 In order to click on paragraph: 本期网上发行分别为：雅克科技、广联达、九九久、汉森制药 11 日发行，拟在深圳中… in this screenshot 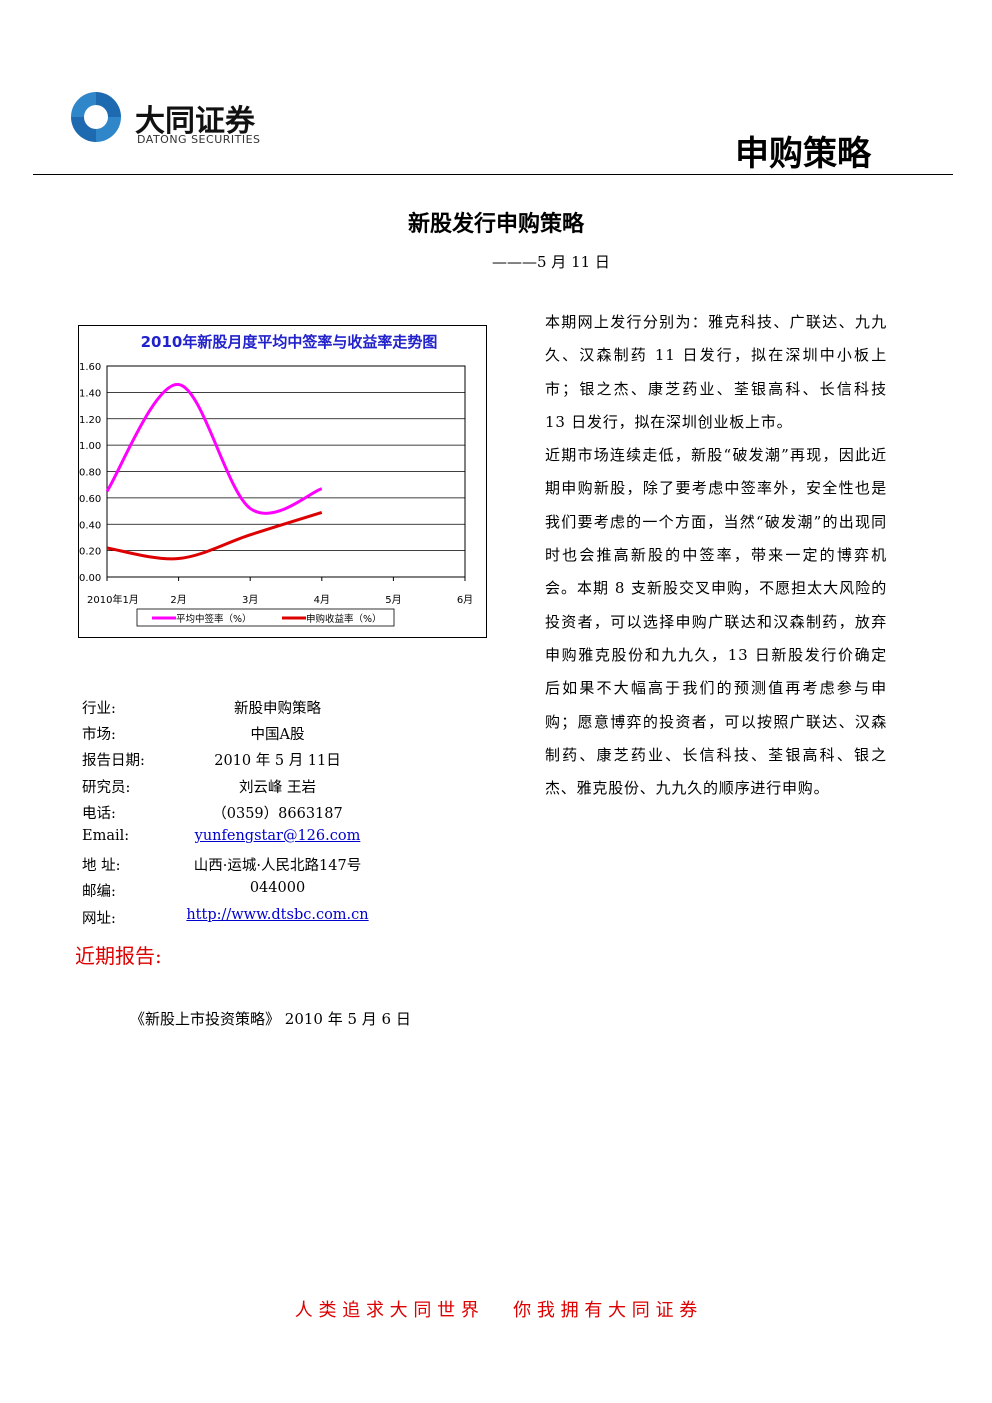, I will do `click(716, 372)`.